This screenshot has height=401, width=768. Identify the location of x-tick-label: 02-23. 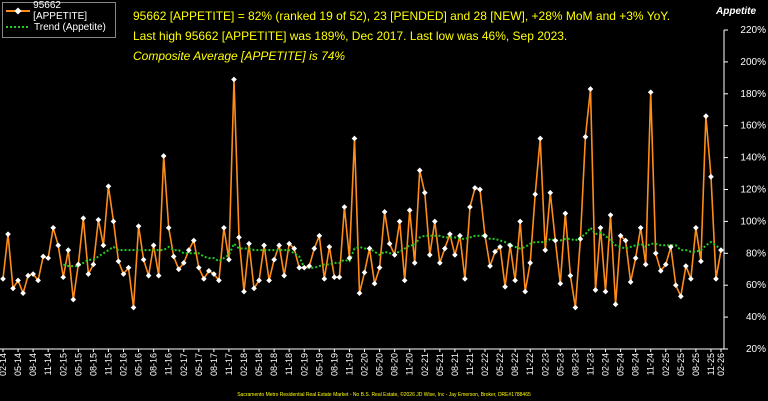
(545, 364).